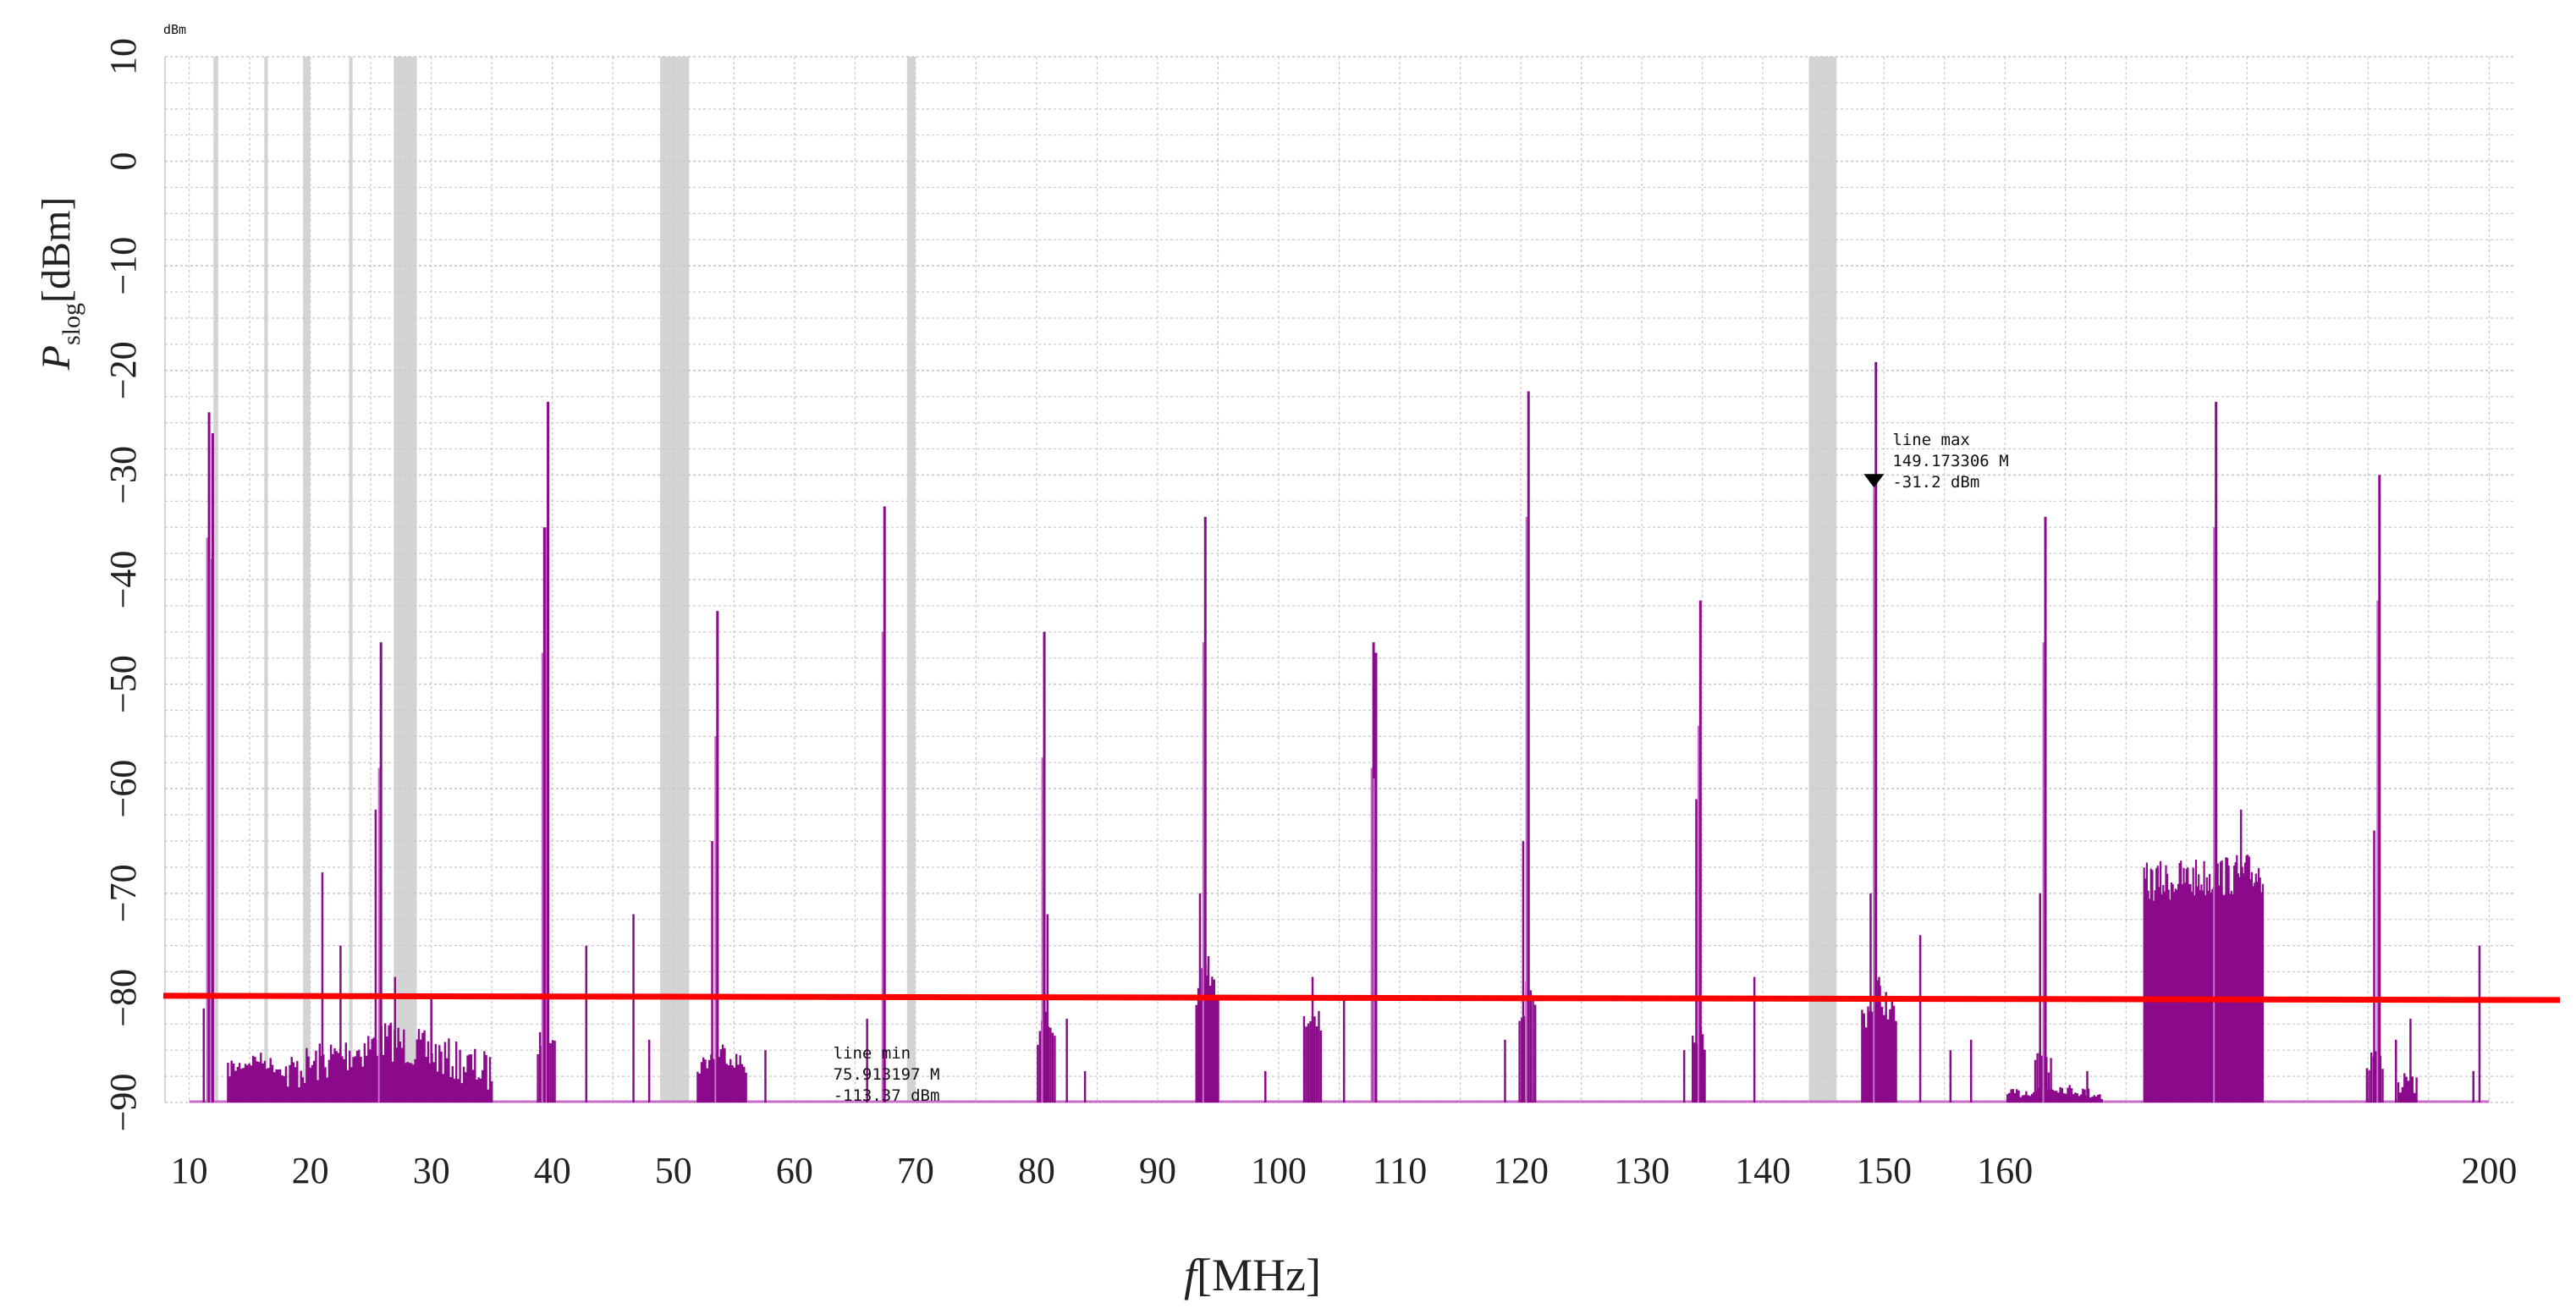 The width and height of the screenshot is (2576, 1314). What do you see at coordinates (1157, 1170) in the screenshot?
I see `x-tick-label: 90` at bounding box center [1157, 1170].